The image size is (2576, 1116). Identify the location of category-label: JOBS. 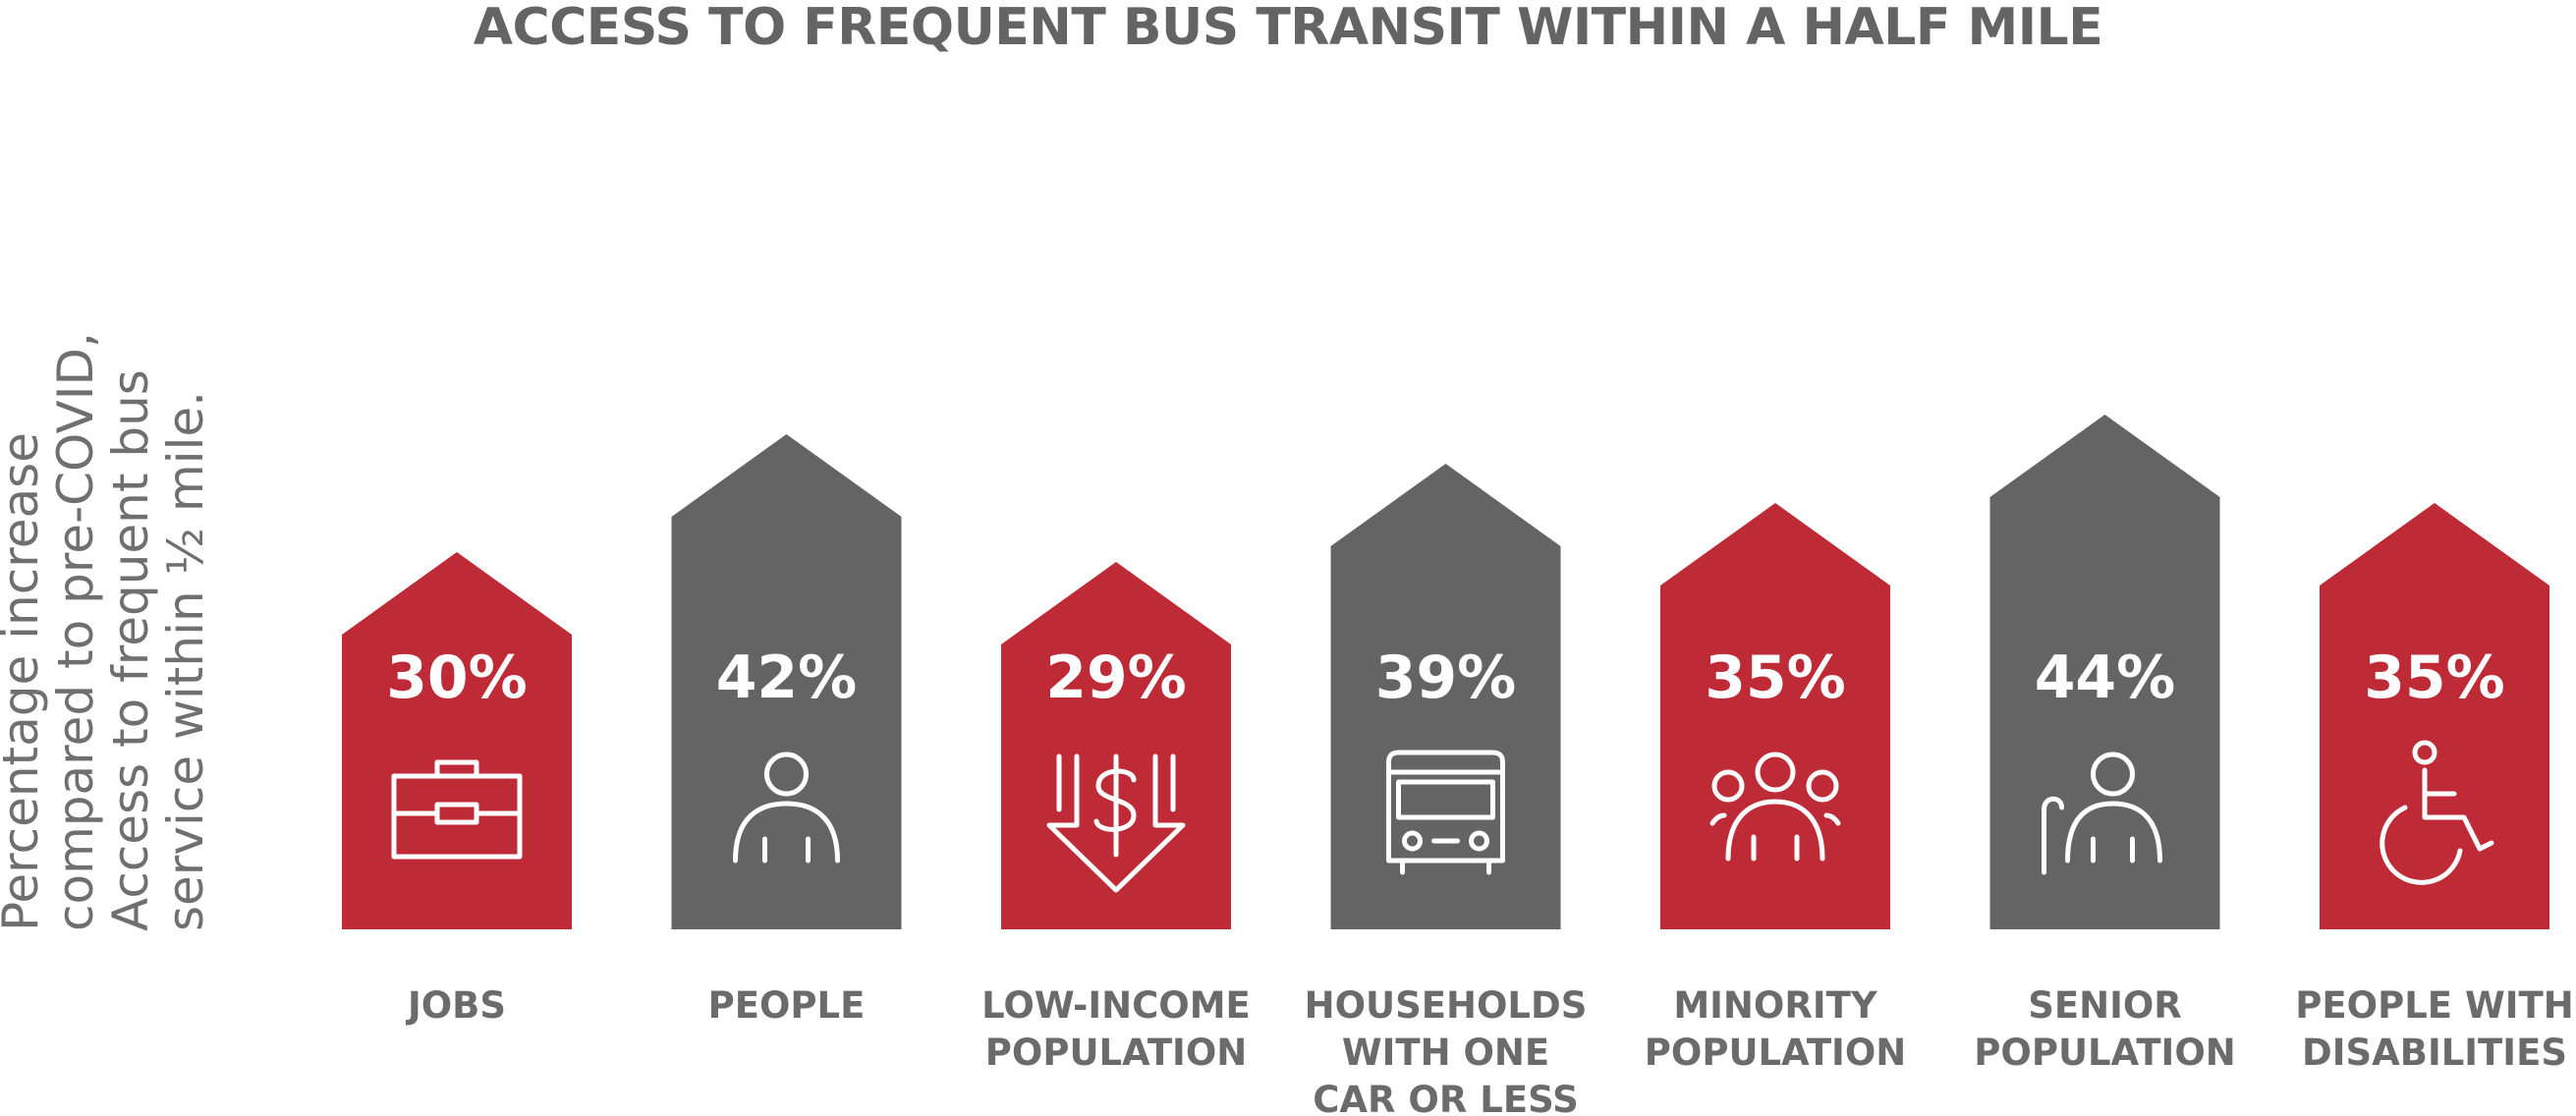
(455, 1006).